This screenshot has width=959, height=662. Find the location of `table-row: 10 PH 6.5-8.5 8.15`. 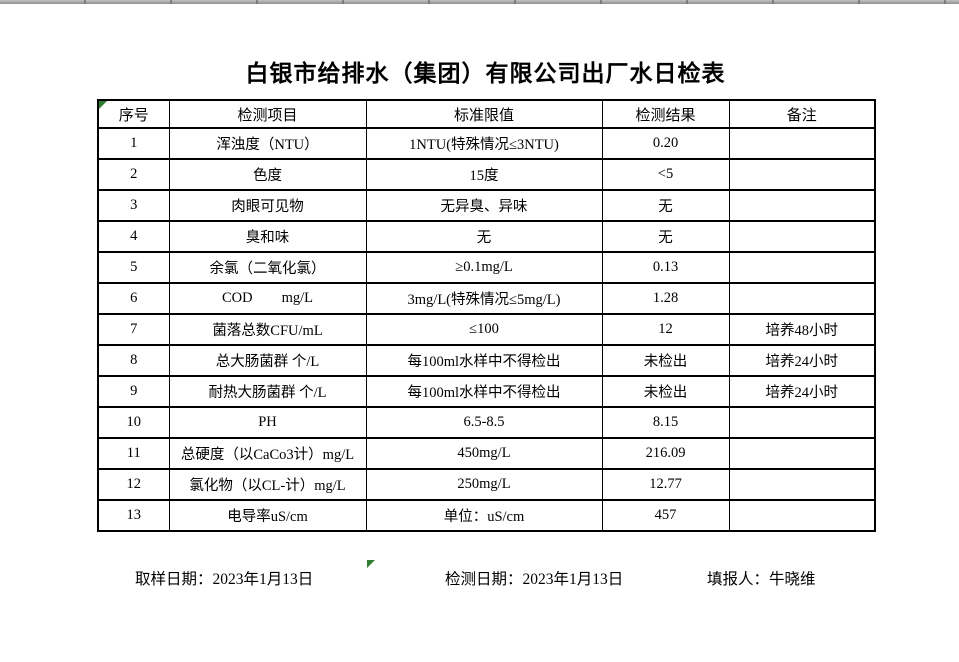

table-row: 10 PH 6.5-8.5 8.15 is located at coordinates (486, 422).